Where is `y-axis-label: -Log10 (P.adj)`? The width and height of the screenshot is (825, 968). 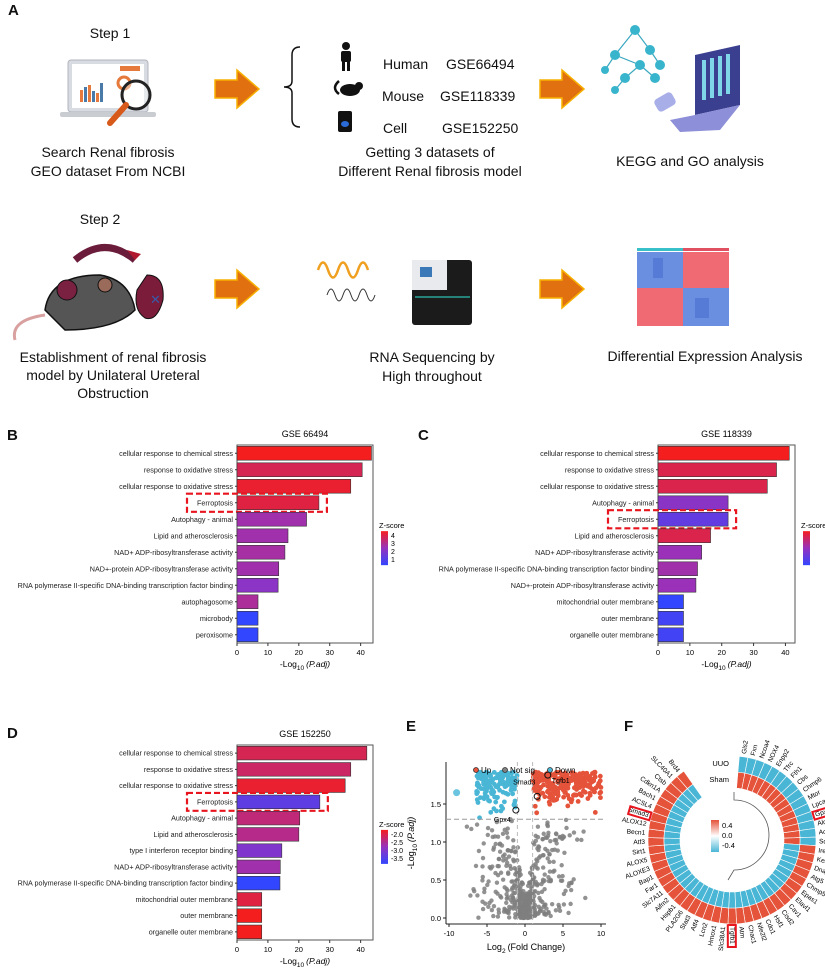
y-axis-label: -Log10 (P.adj) is located at coordinates (412, 843).